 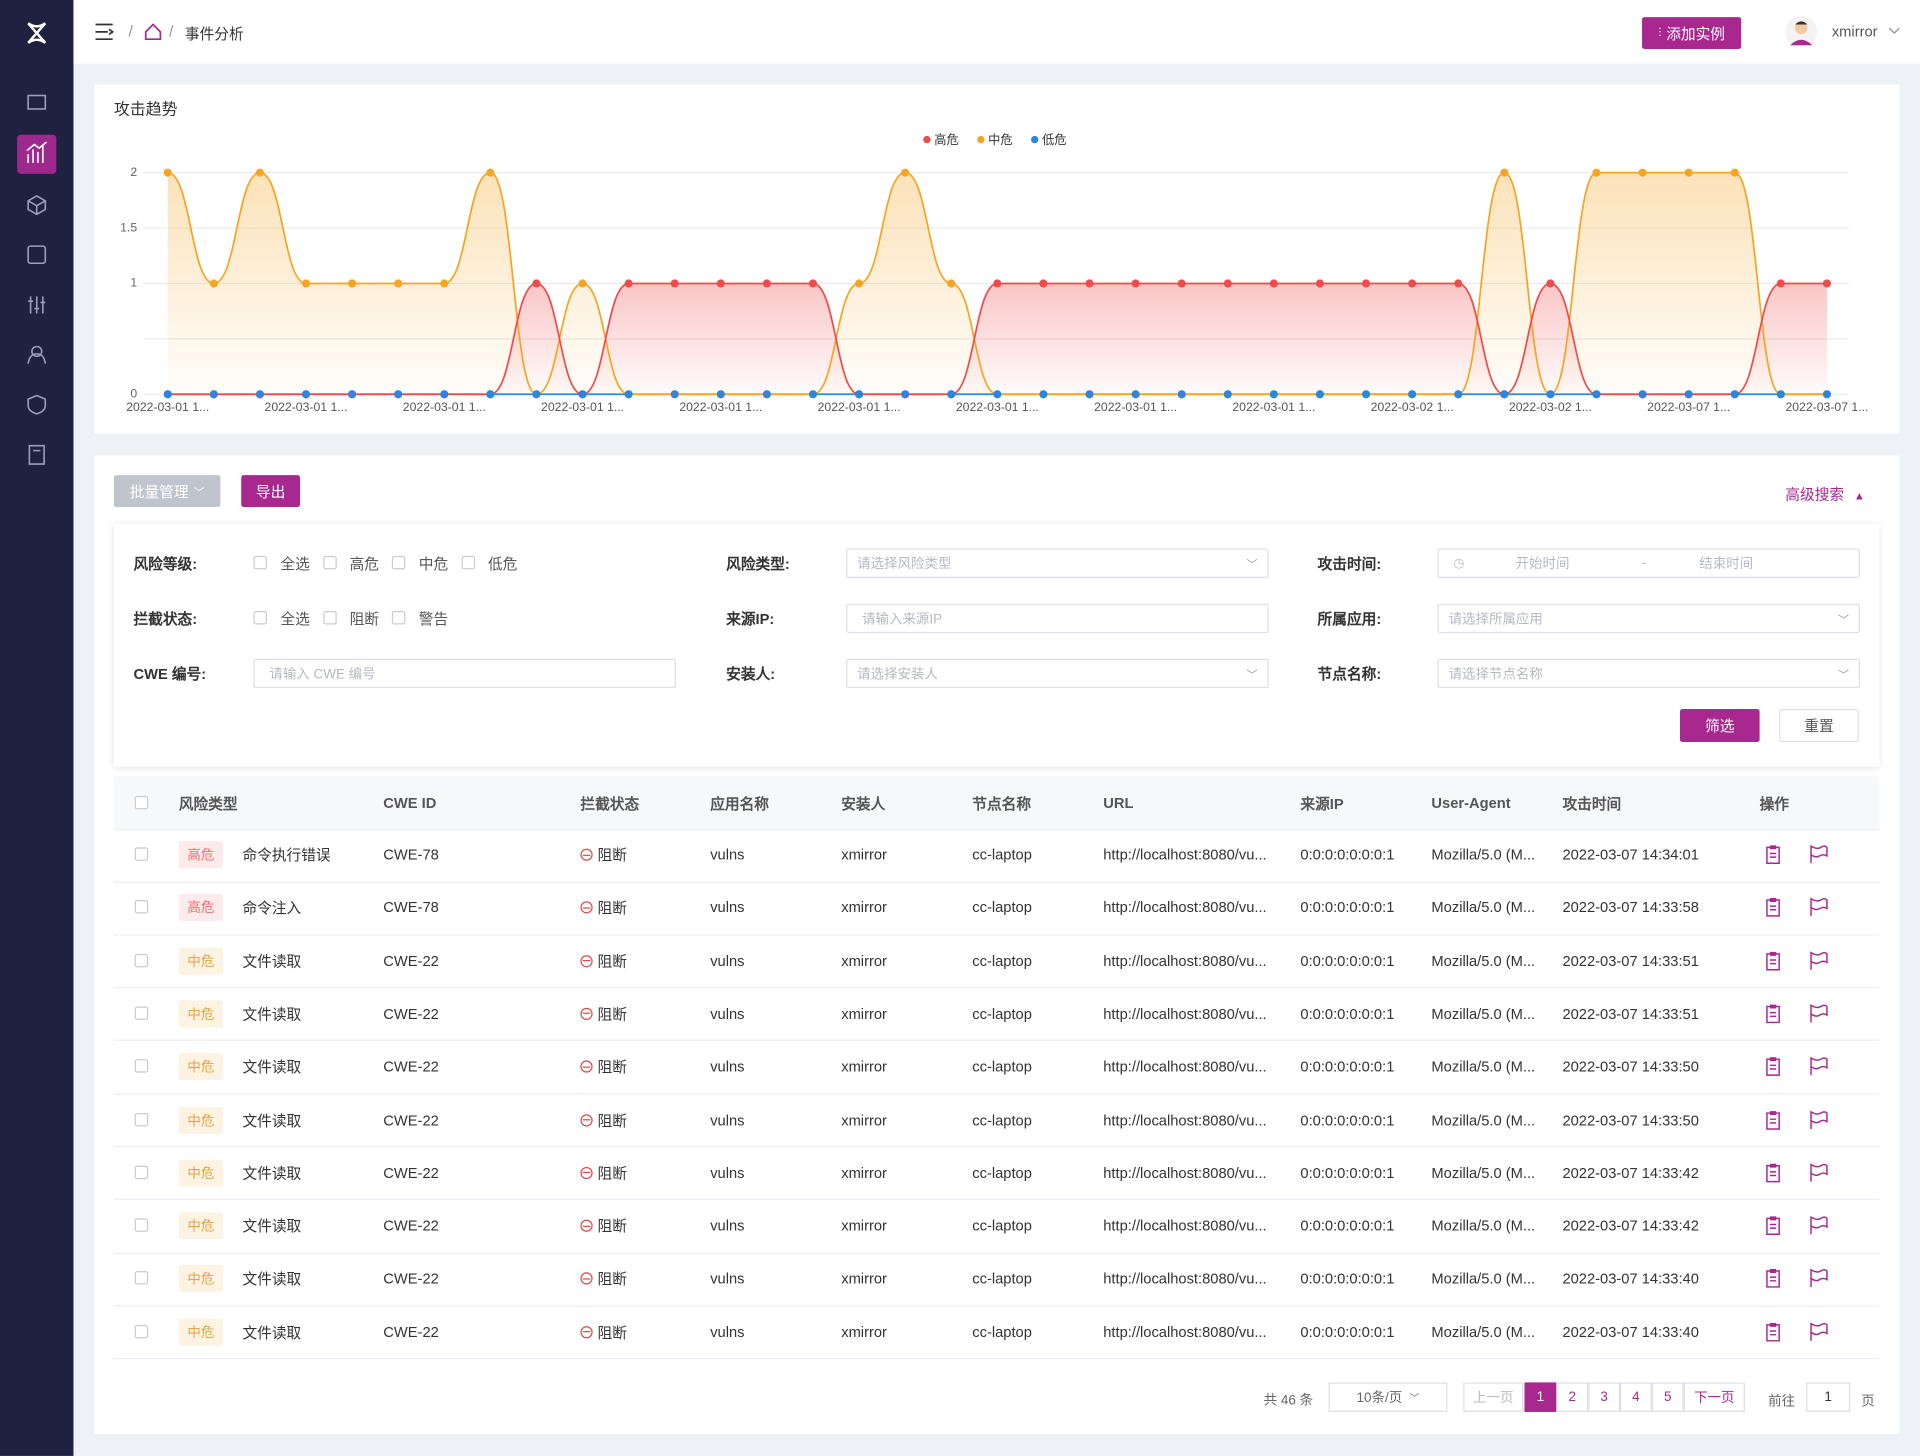 I want to click on add-button: ⫶ 添加实例, so click(x=1692, y=33).